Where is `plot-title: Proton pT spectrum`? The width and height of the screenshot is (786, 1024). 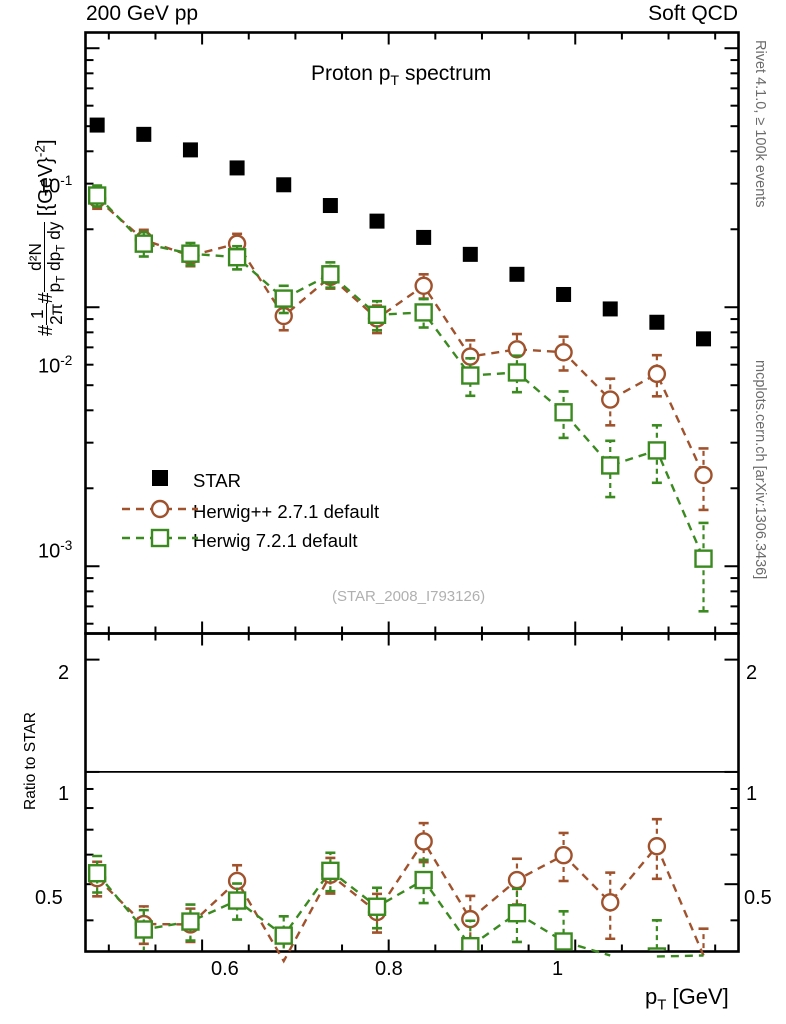 plot-title: Proton pT spectrum is located at coordinates (401, 76).